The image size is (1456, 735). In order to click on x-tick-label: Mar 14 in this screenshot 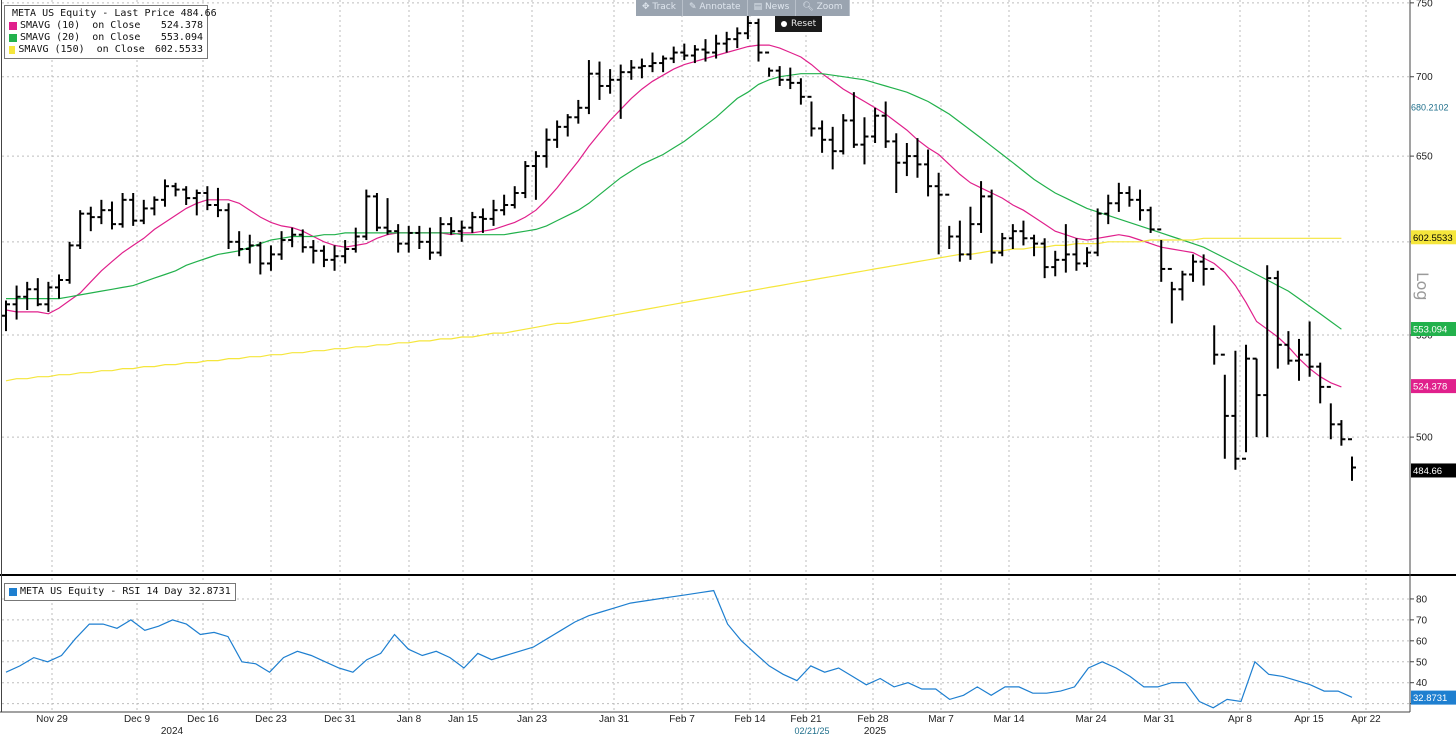, I will do `click(1009, 719)`.